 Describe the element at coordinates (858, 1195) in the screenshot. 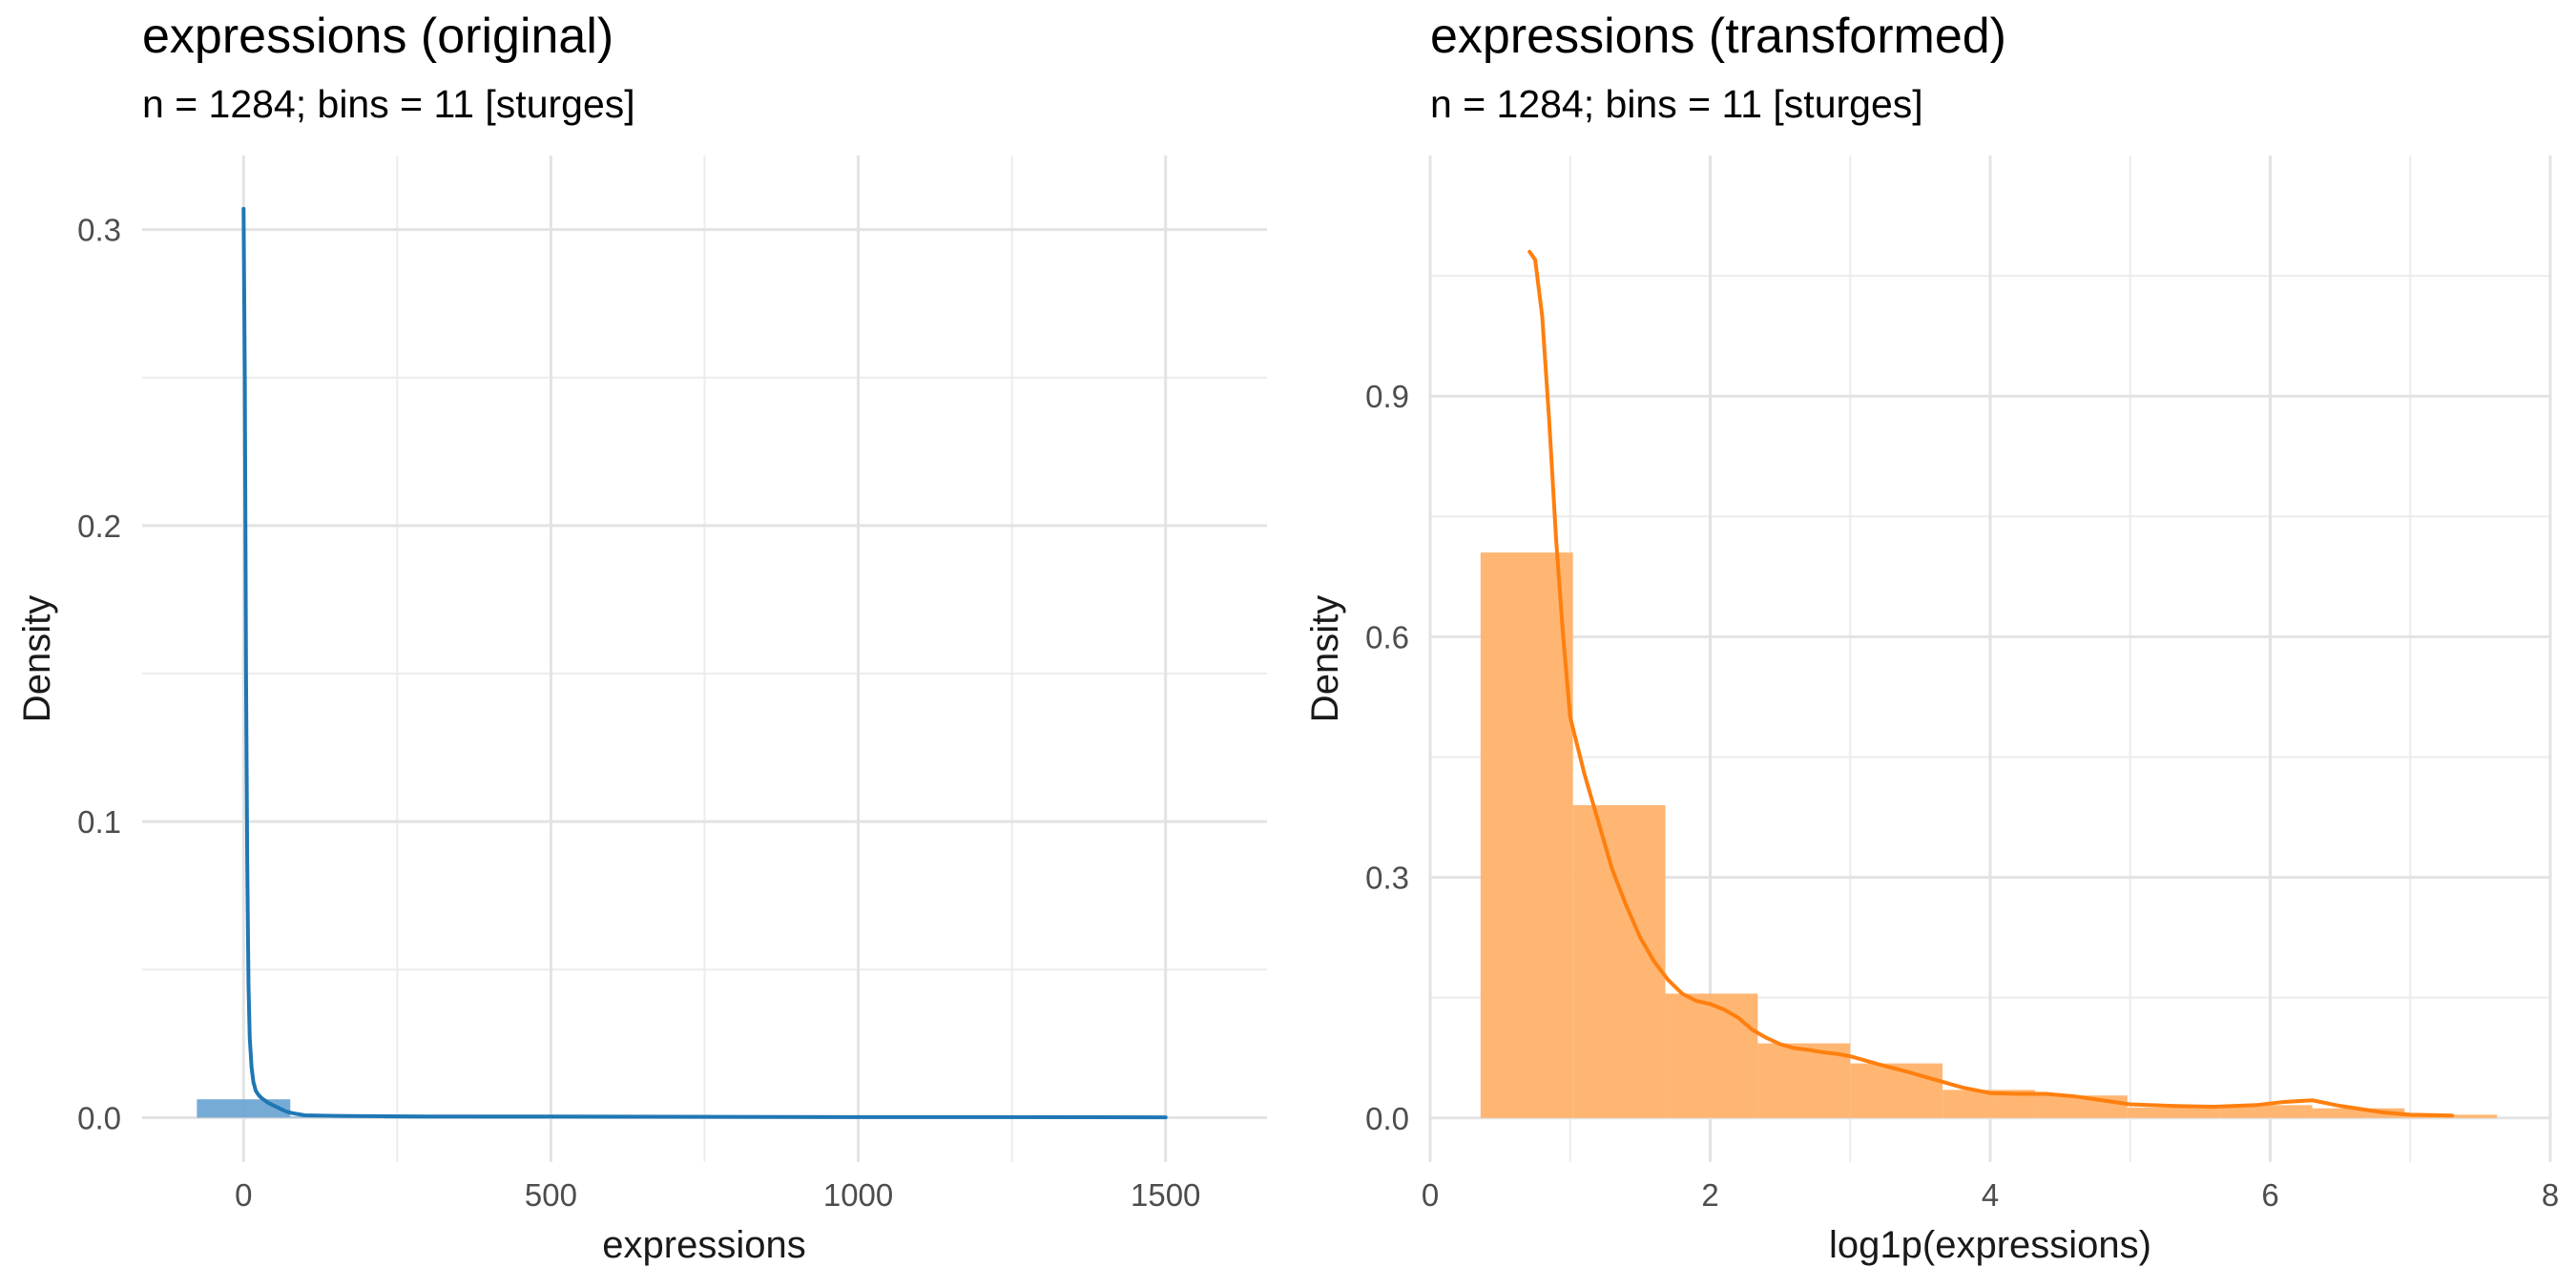

I see `x-tick-label: 1000` at that location.